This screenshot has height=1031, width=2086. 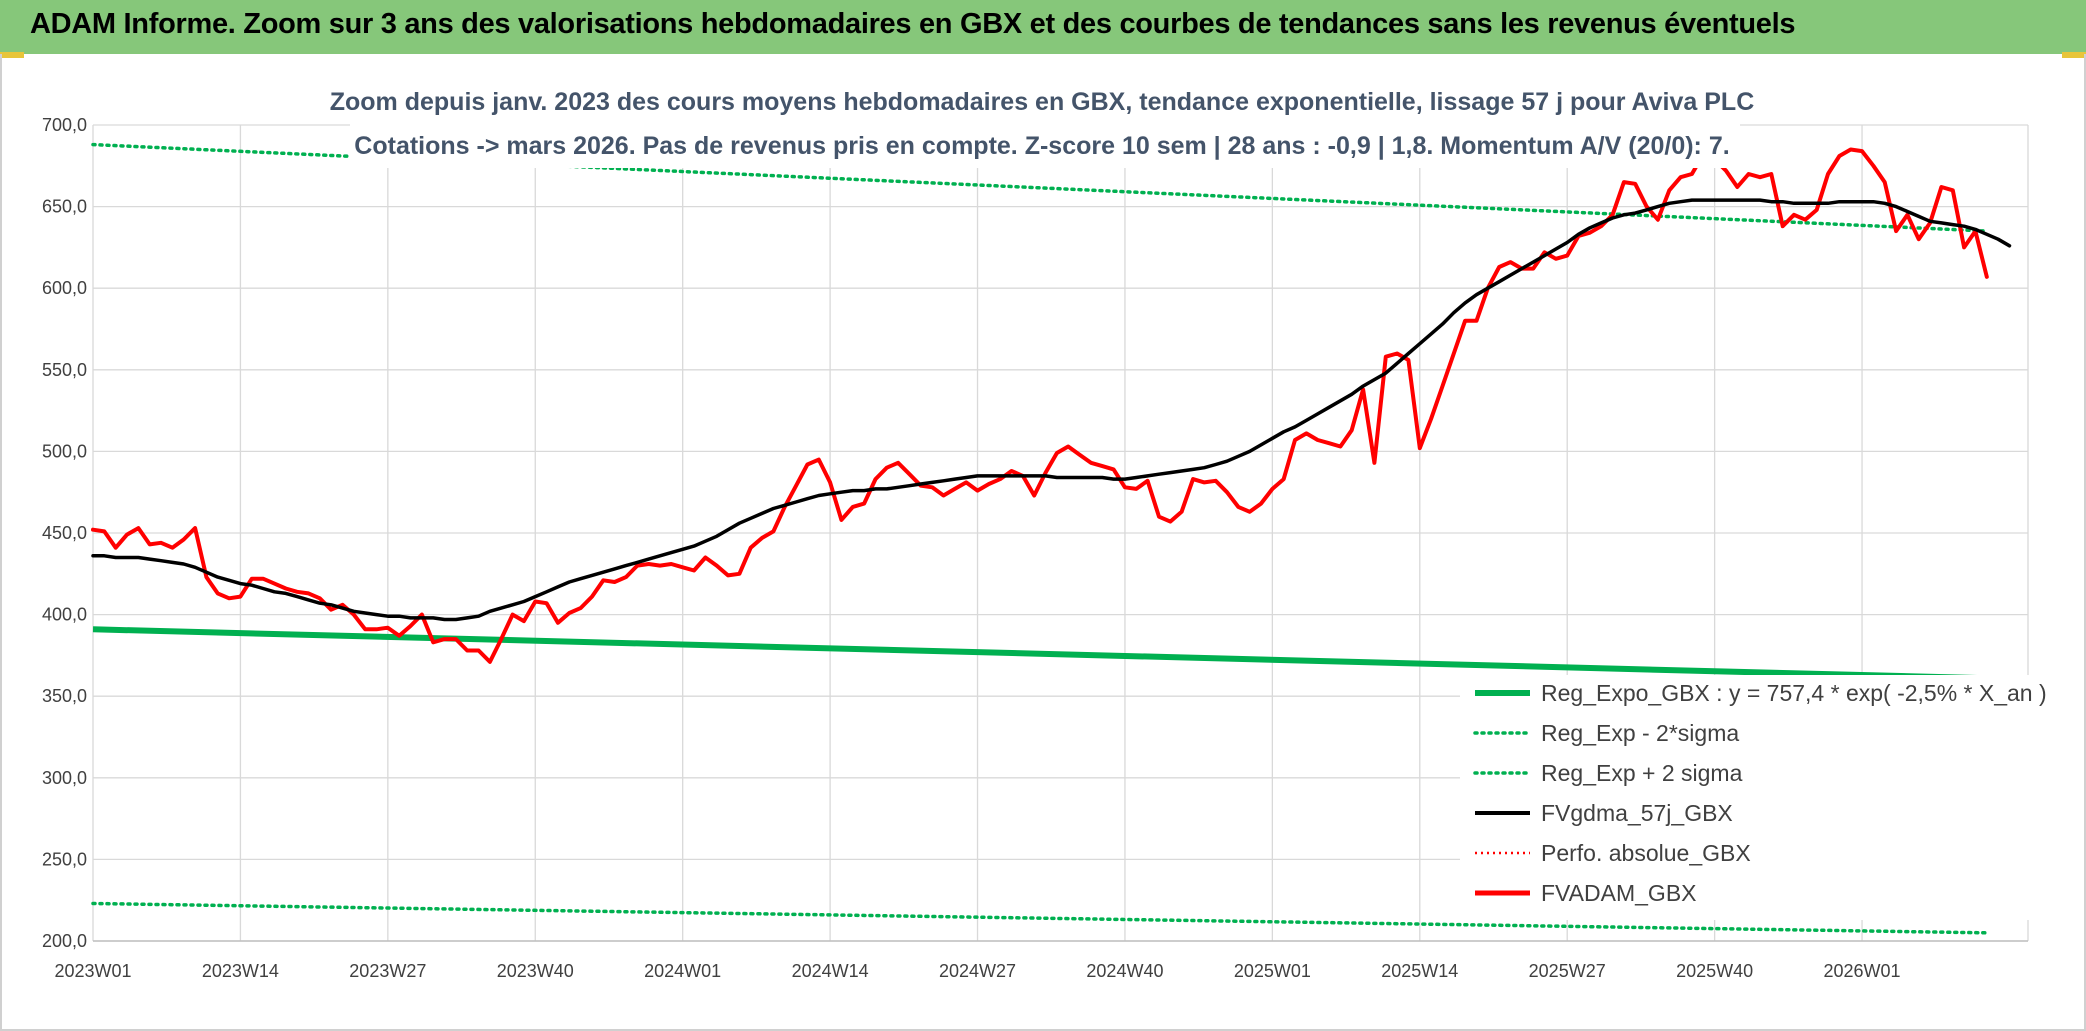 I want to click on y-tick-label: 500,0, so click(x=64, y=451).